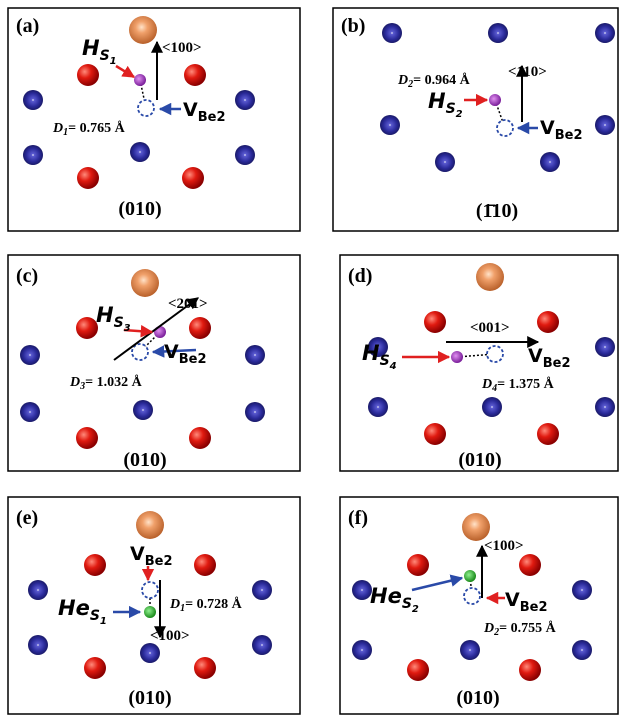 This screenshot has height=716, width=621. Describe the element at coordinates (188, 304) in the screenshot. I see `direction-label: <201>` at that location.